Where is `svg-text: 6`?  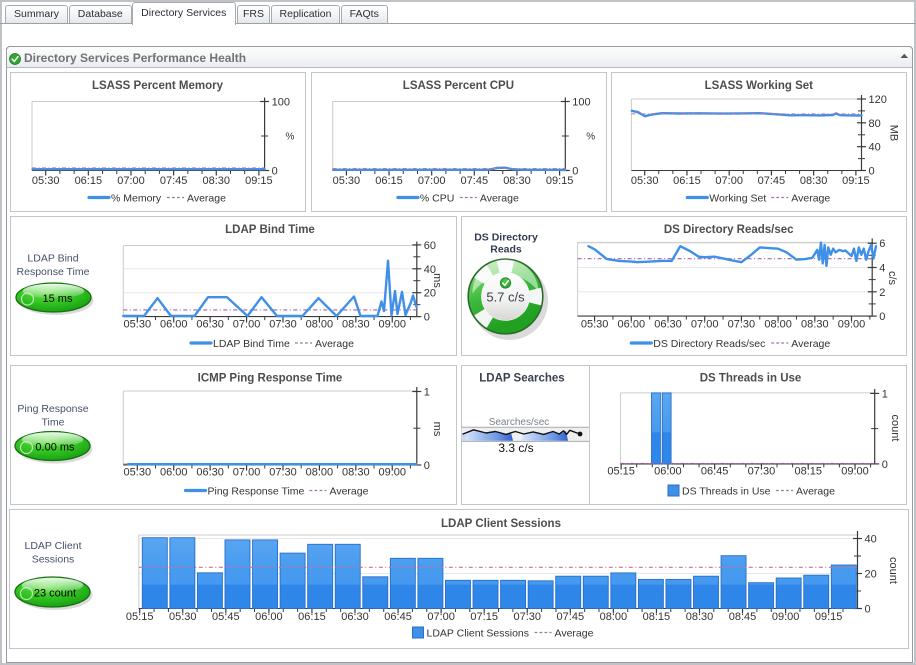
svg-text: 6 is located at coordinates (882, 244).